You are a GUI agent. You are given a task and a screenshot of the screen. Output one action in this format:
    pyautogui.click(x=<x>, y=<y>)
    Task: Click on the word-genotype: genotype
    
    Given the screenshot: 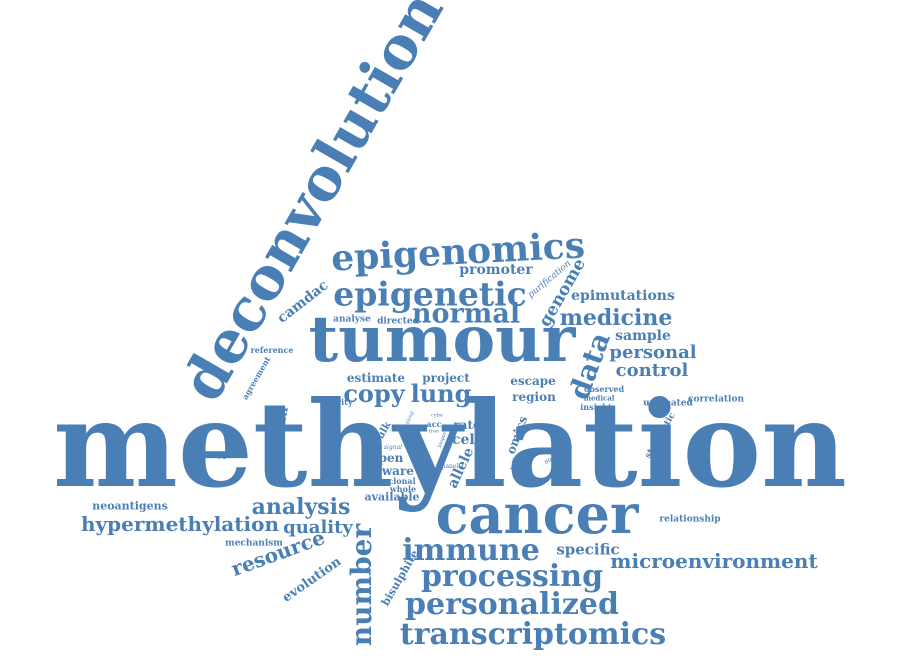 What is the action you would take?
    pyautogui.click(x=213, y=454)
    